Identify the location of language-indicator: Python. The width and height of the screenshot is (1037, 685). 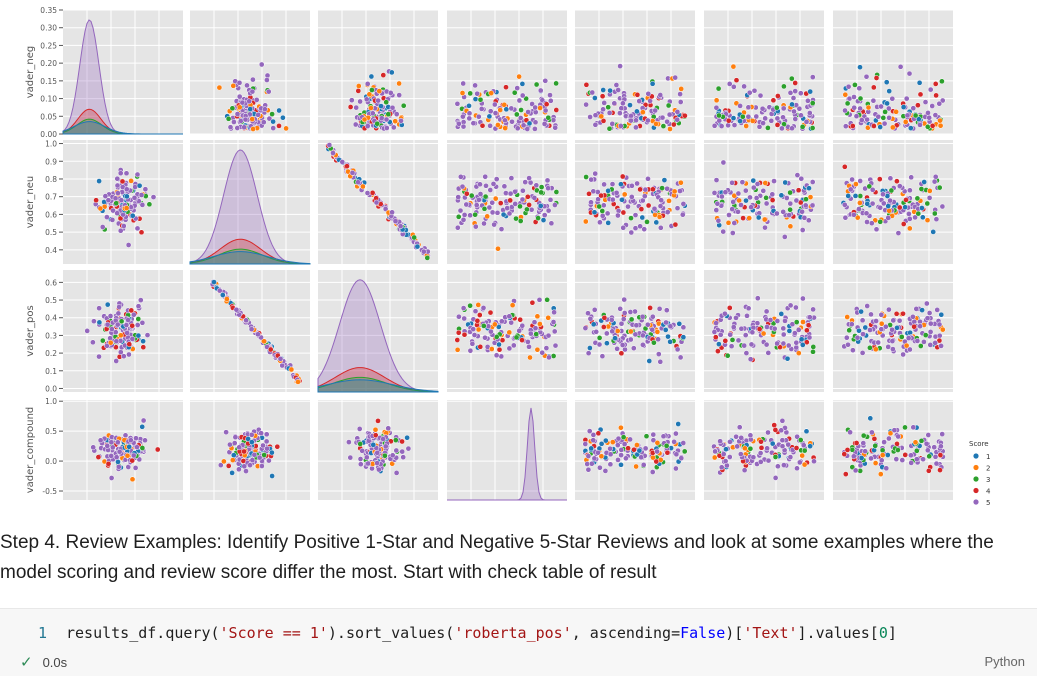
(1004, 661).